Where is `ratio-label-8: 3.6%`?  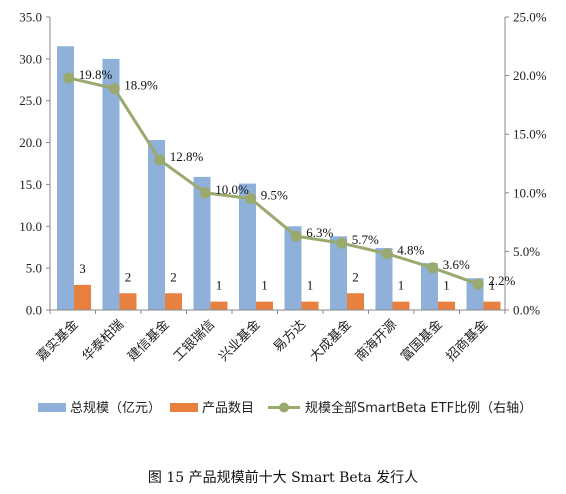
ratio-label-8: 3.6% is located at coordinates (456, 264).